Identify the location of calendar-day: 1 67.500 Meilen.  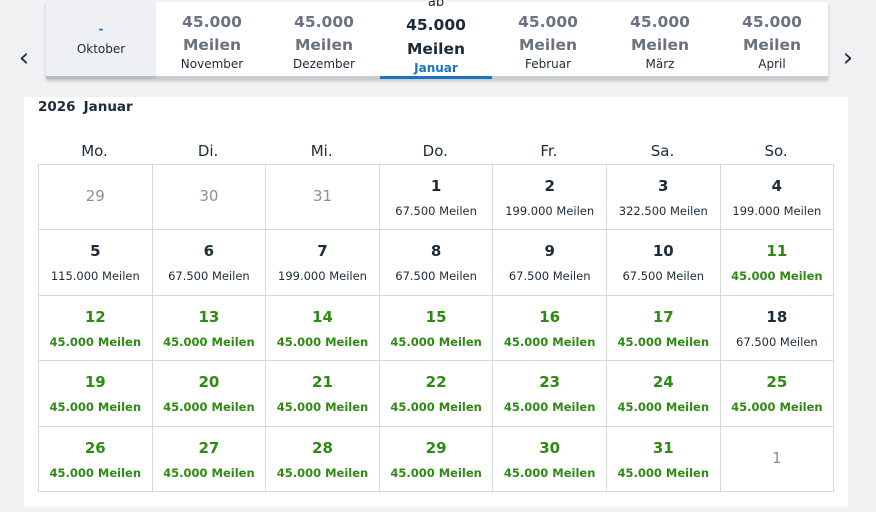
(436, 198).